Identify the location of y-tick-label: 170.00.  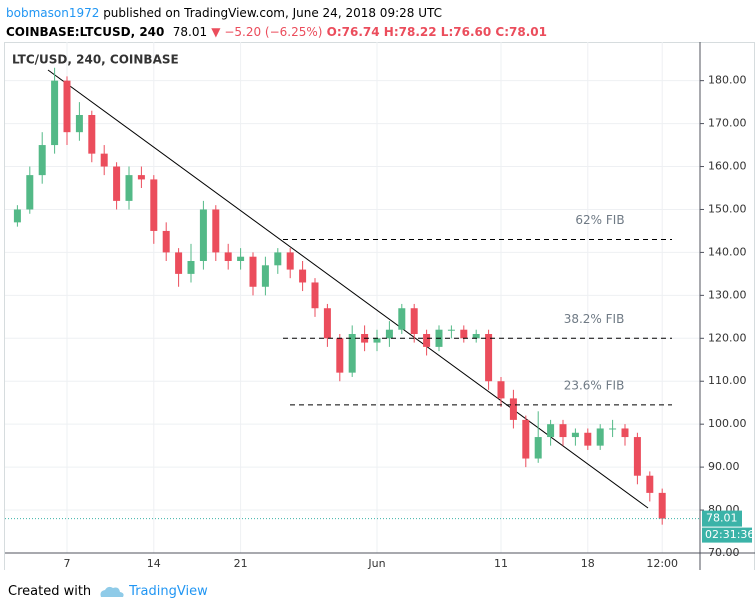
(727, 123).